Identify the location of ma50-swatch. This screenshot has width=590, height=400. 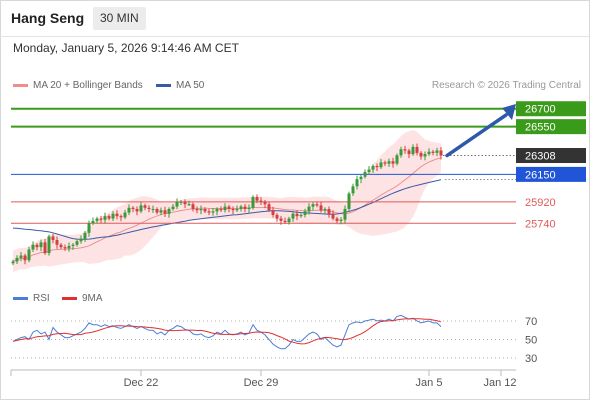
(163, 85).